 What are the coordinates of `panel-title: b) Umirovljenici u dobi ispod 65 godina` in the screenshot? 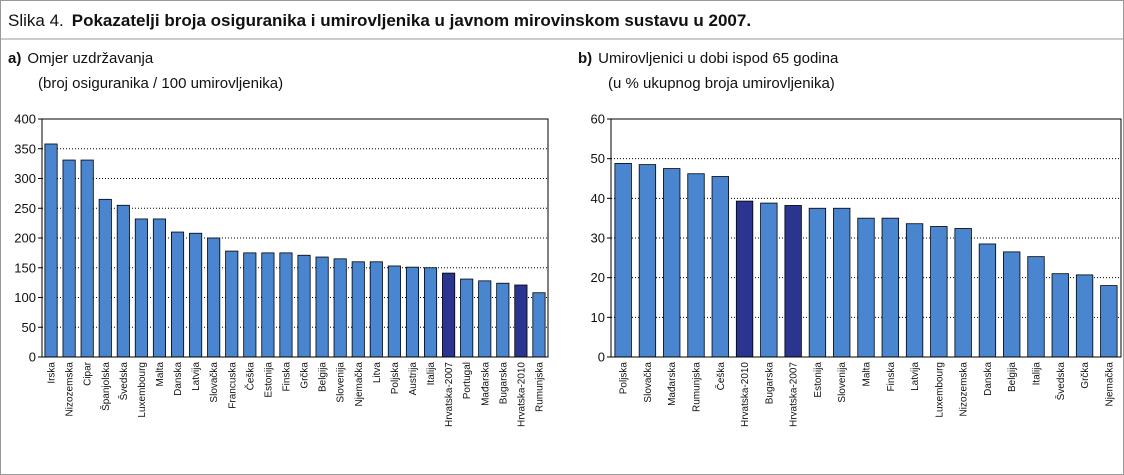 It's located at (708, 58).